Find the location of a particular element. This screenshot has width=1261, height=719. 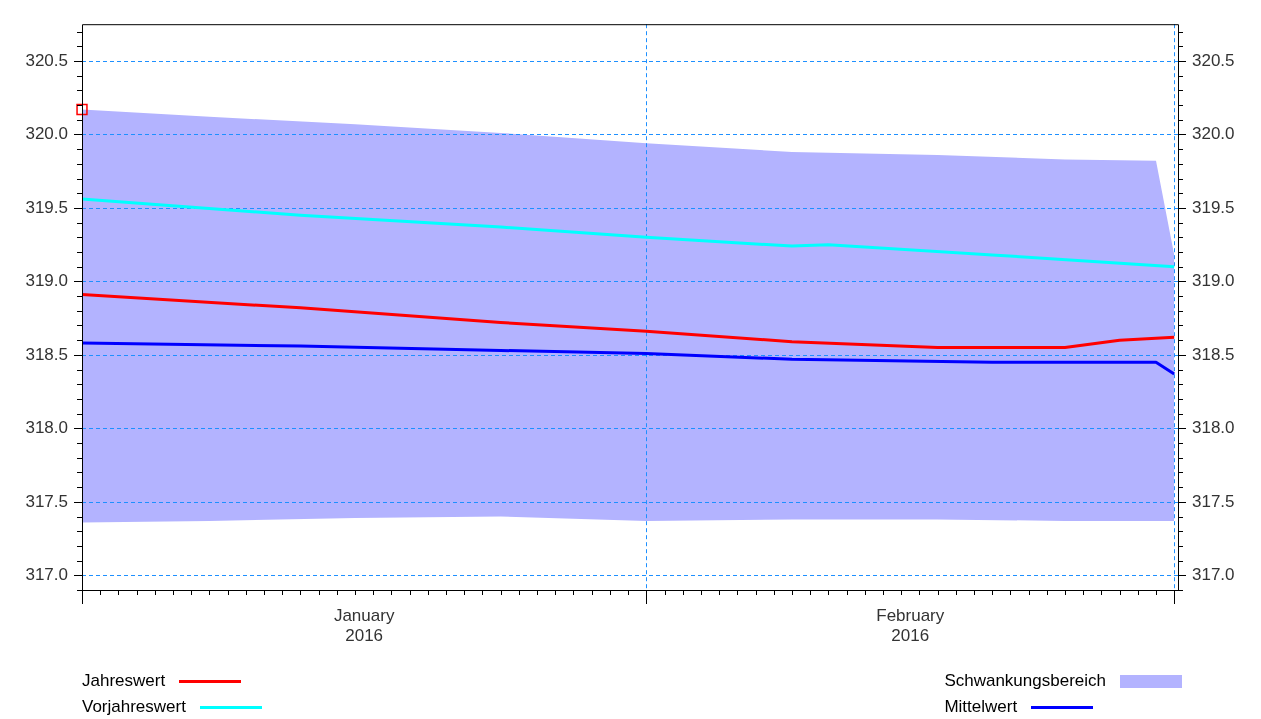

y2-tick-label: 318.0 is located at coordinates (1213, 428).